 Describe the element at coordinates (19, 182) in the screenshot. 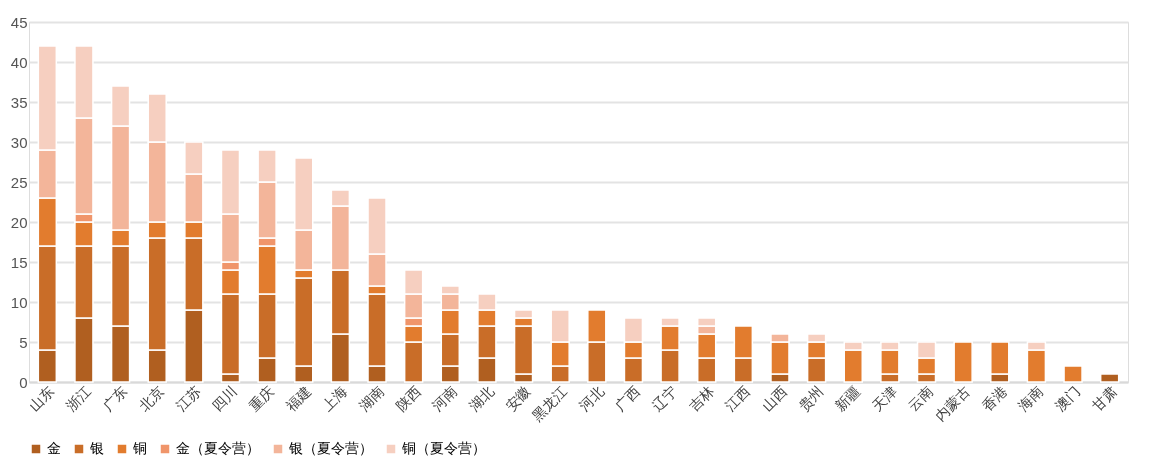

I see `y-tick-label: 25` at that location.